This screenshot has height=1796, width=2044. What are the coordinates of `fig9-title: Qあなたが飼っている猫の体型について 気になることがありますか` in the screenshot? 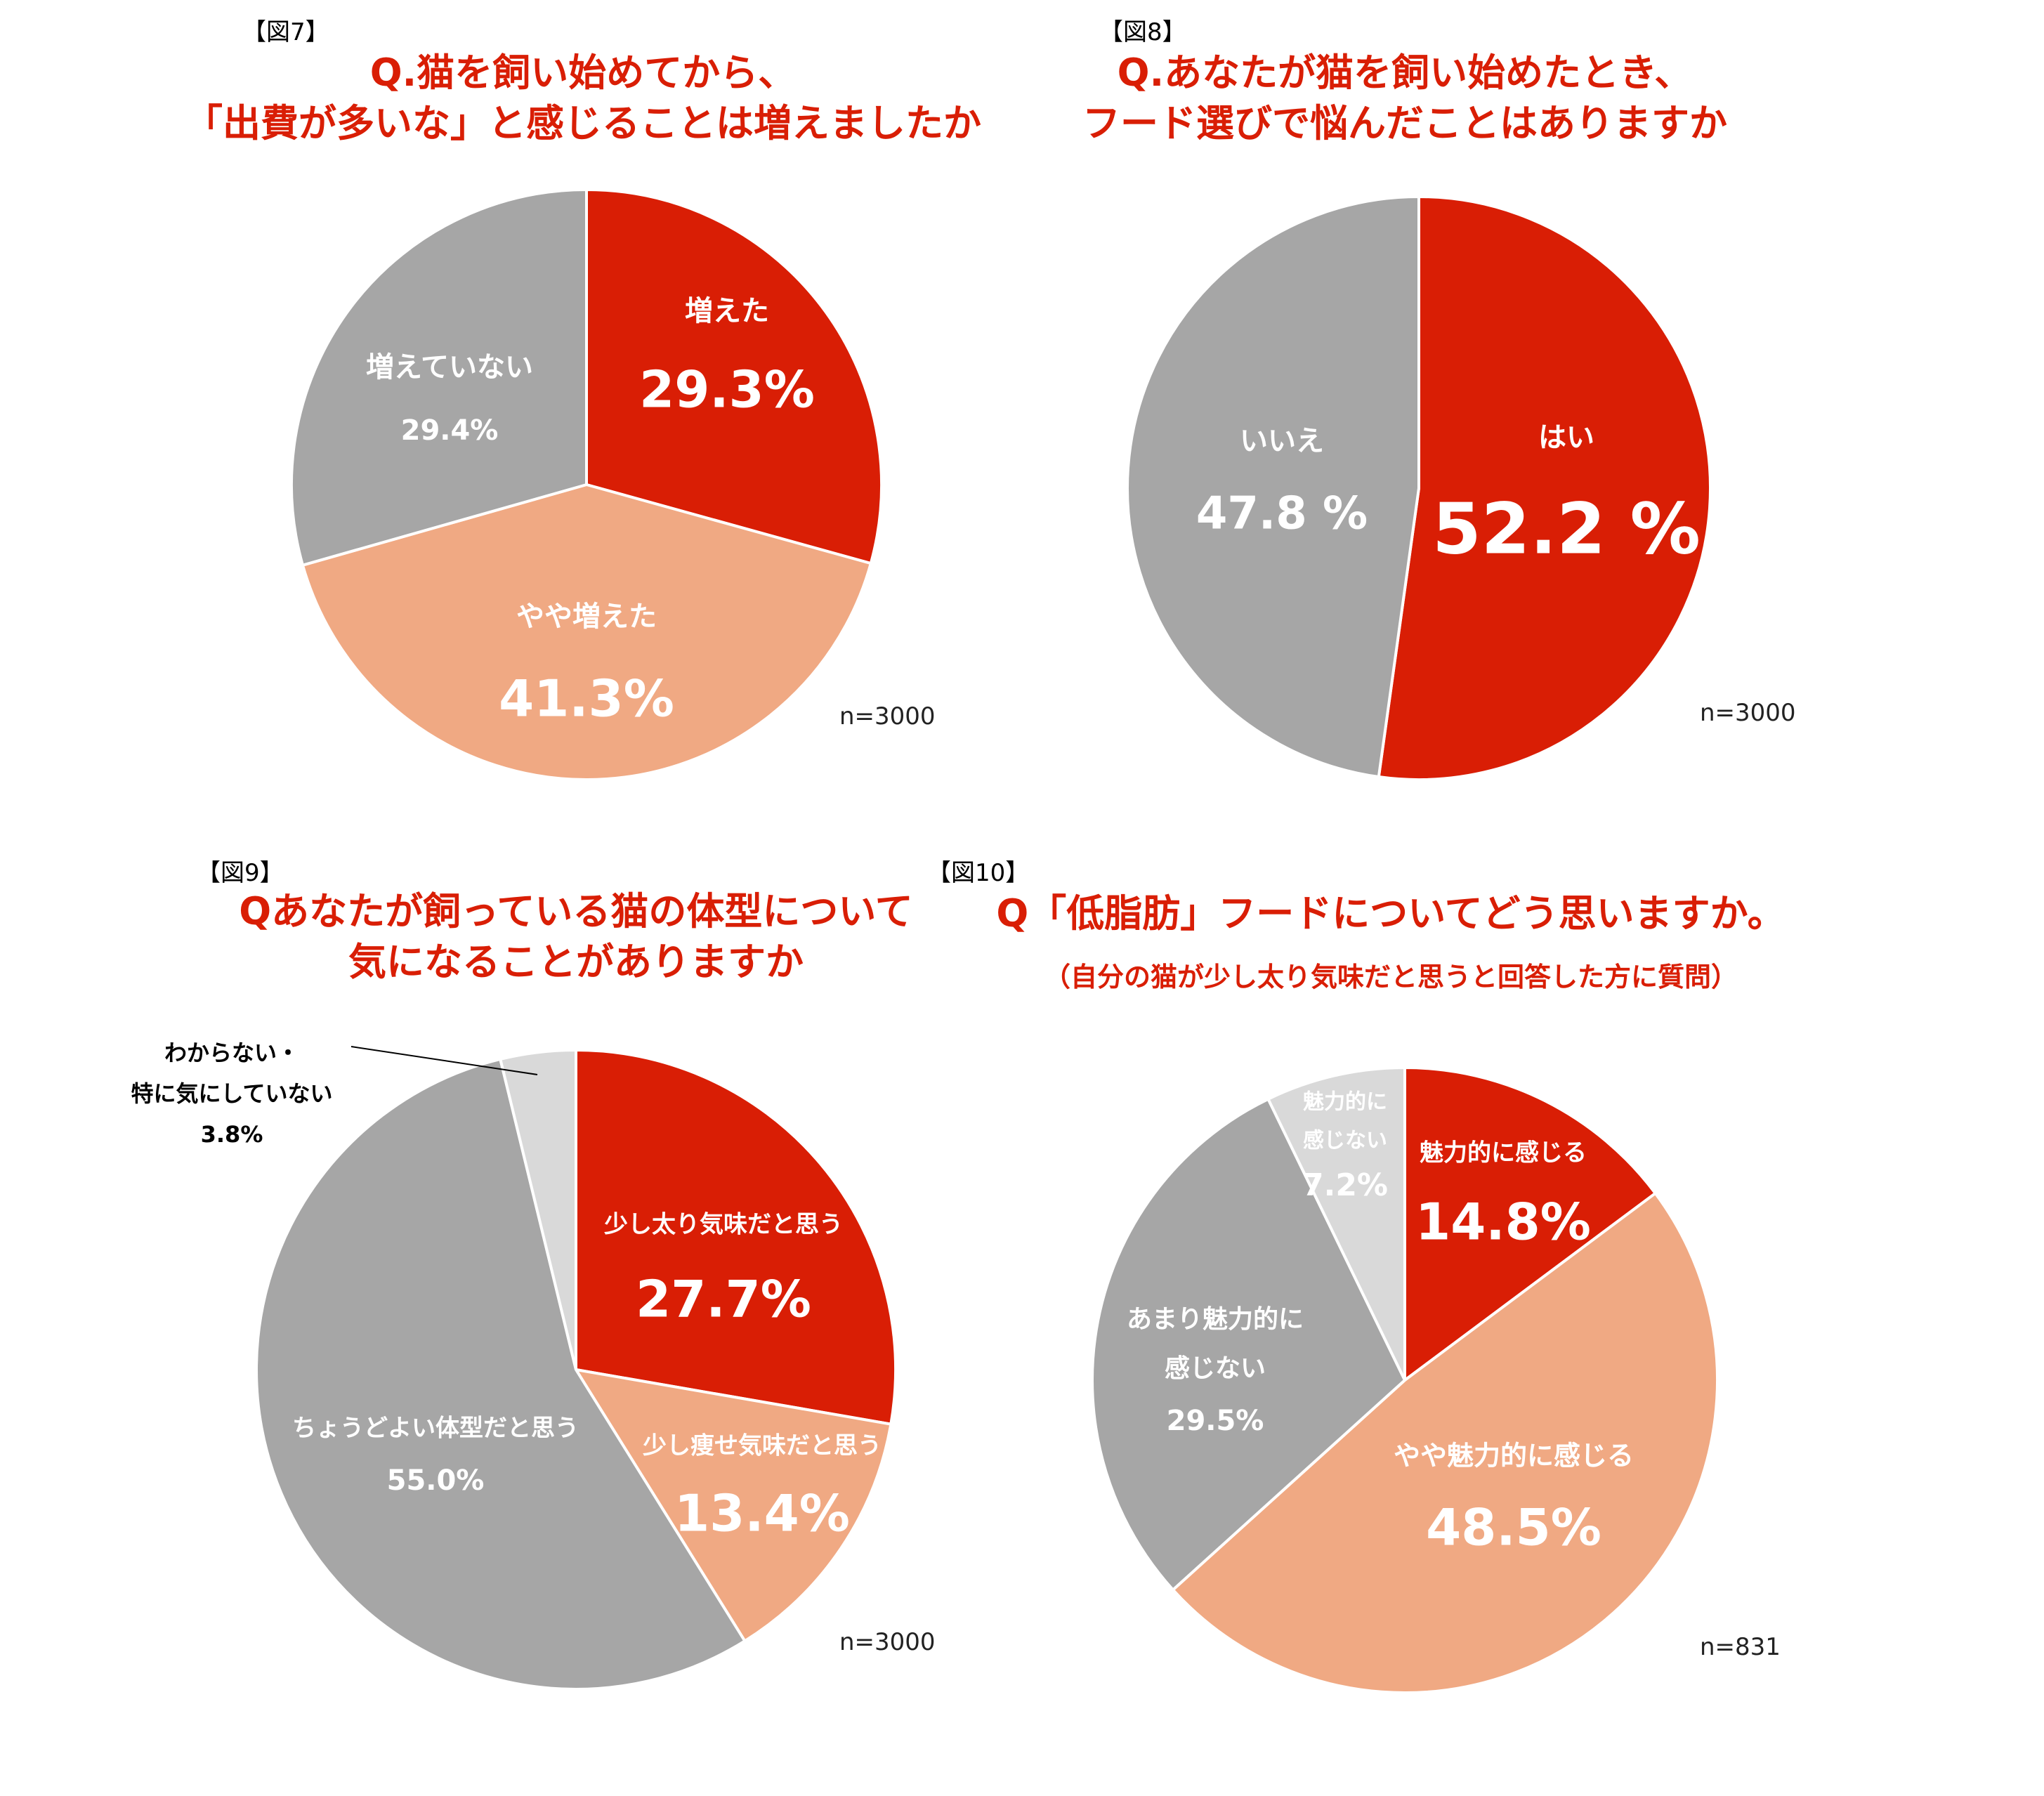 It's located at (576, 937).